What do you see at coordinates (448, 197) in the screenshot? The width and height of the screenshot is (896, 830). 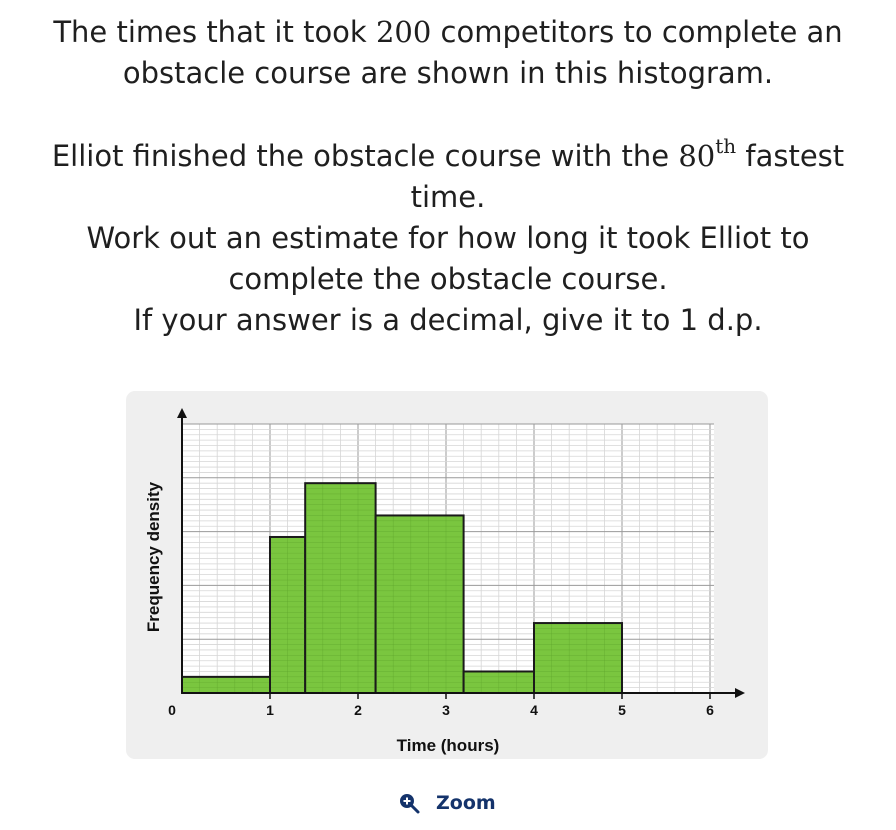 I see `question-line-4: time.` at bounding box center [448, 197].